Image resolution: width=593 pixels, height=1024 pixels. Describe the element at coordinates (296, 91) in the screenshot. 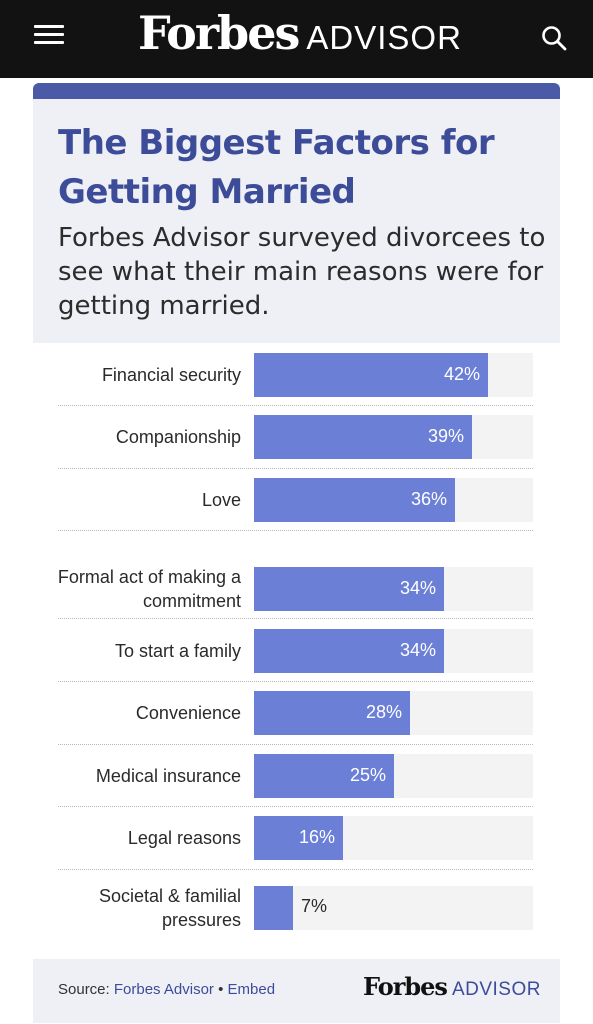

I see `card-accent-bar` at that location.